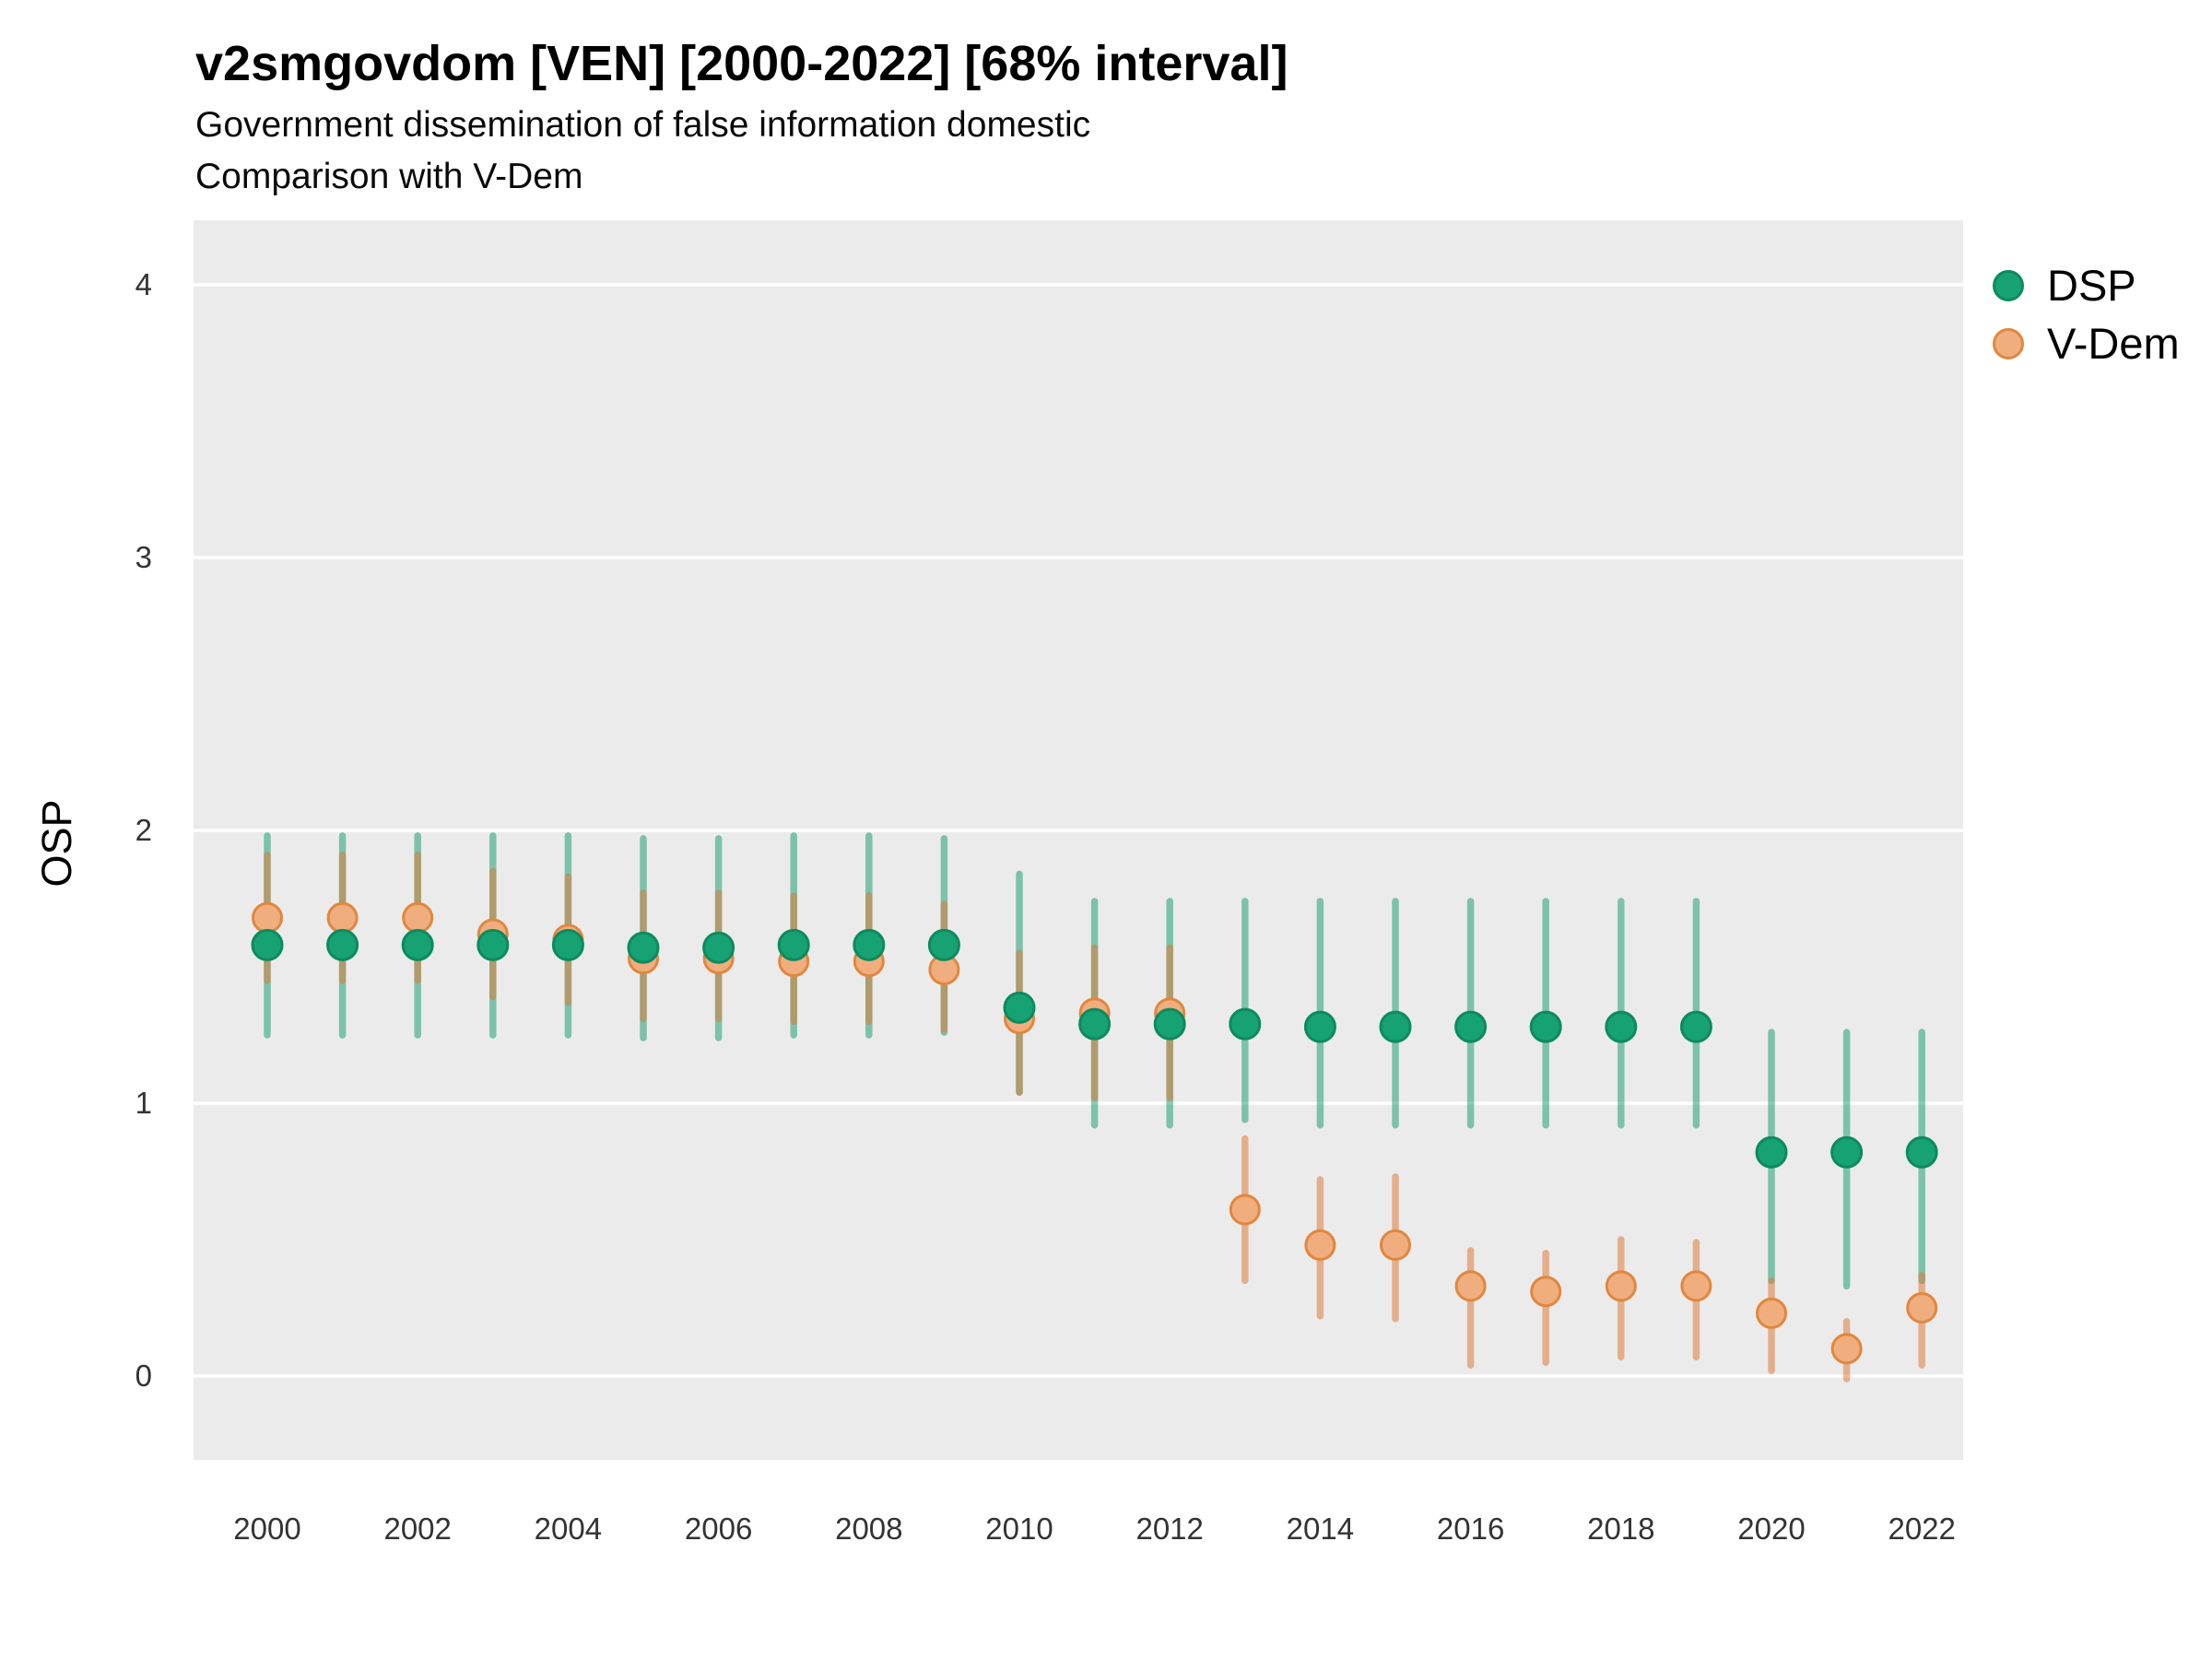 This screenshot has width=2212, height=1659. Describe the element at coordinates (1696, 1286) in the screenshot. I see `point-v-dem-2019` at that location.